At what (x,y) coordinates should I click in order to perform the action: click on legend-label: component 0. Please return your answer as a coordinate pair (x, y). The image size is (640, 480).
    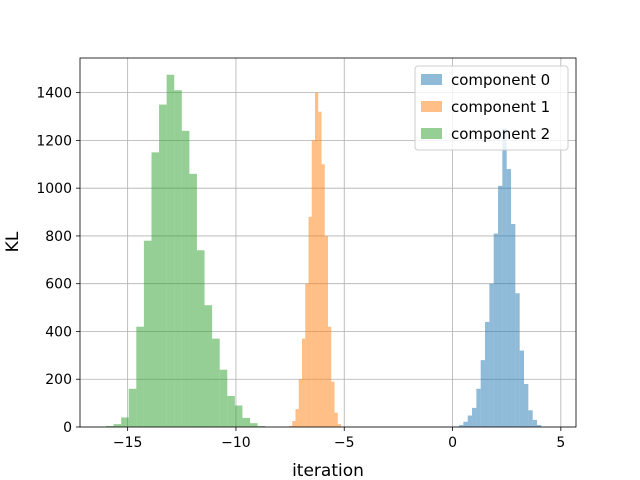
    Looking at the image, I should click on (500, 80).